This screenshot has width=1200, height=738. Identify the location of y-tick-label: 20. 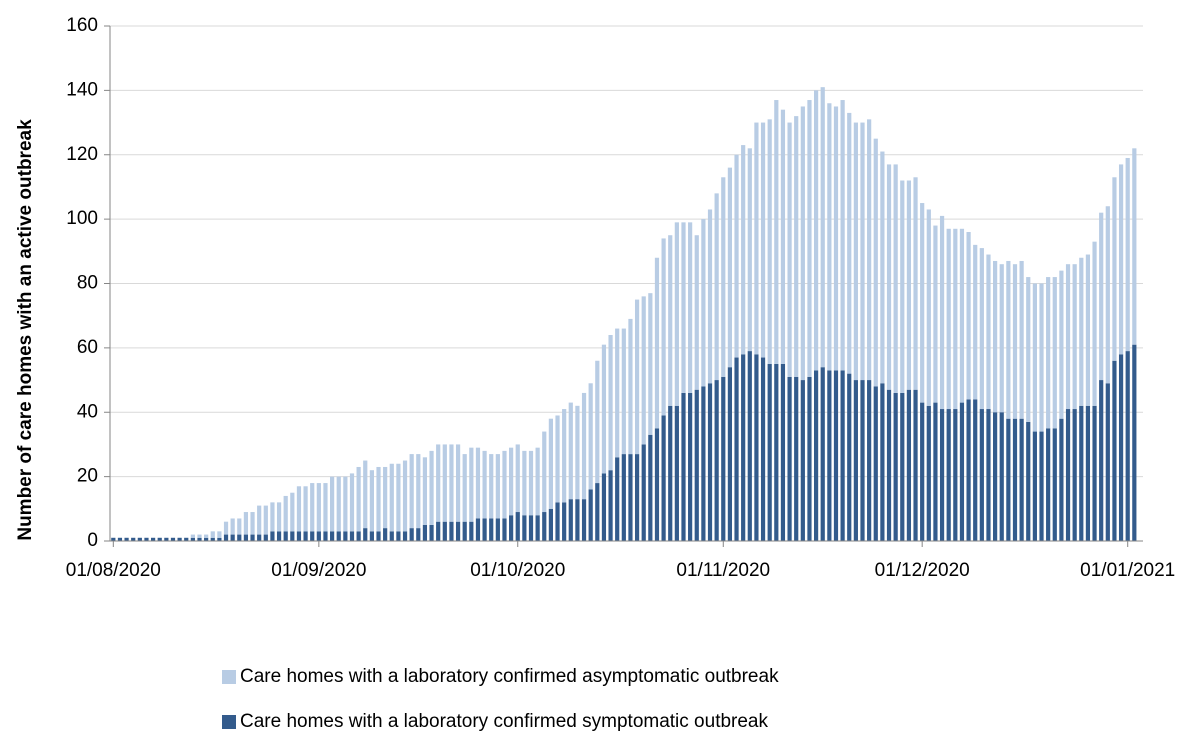
(87, 476).